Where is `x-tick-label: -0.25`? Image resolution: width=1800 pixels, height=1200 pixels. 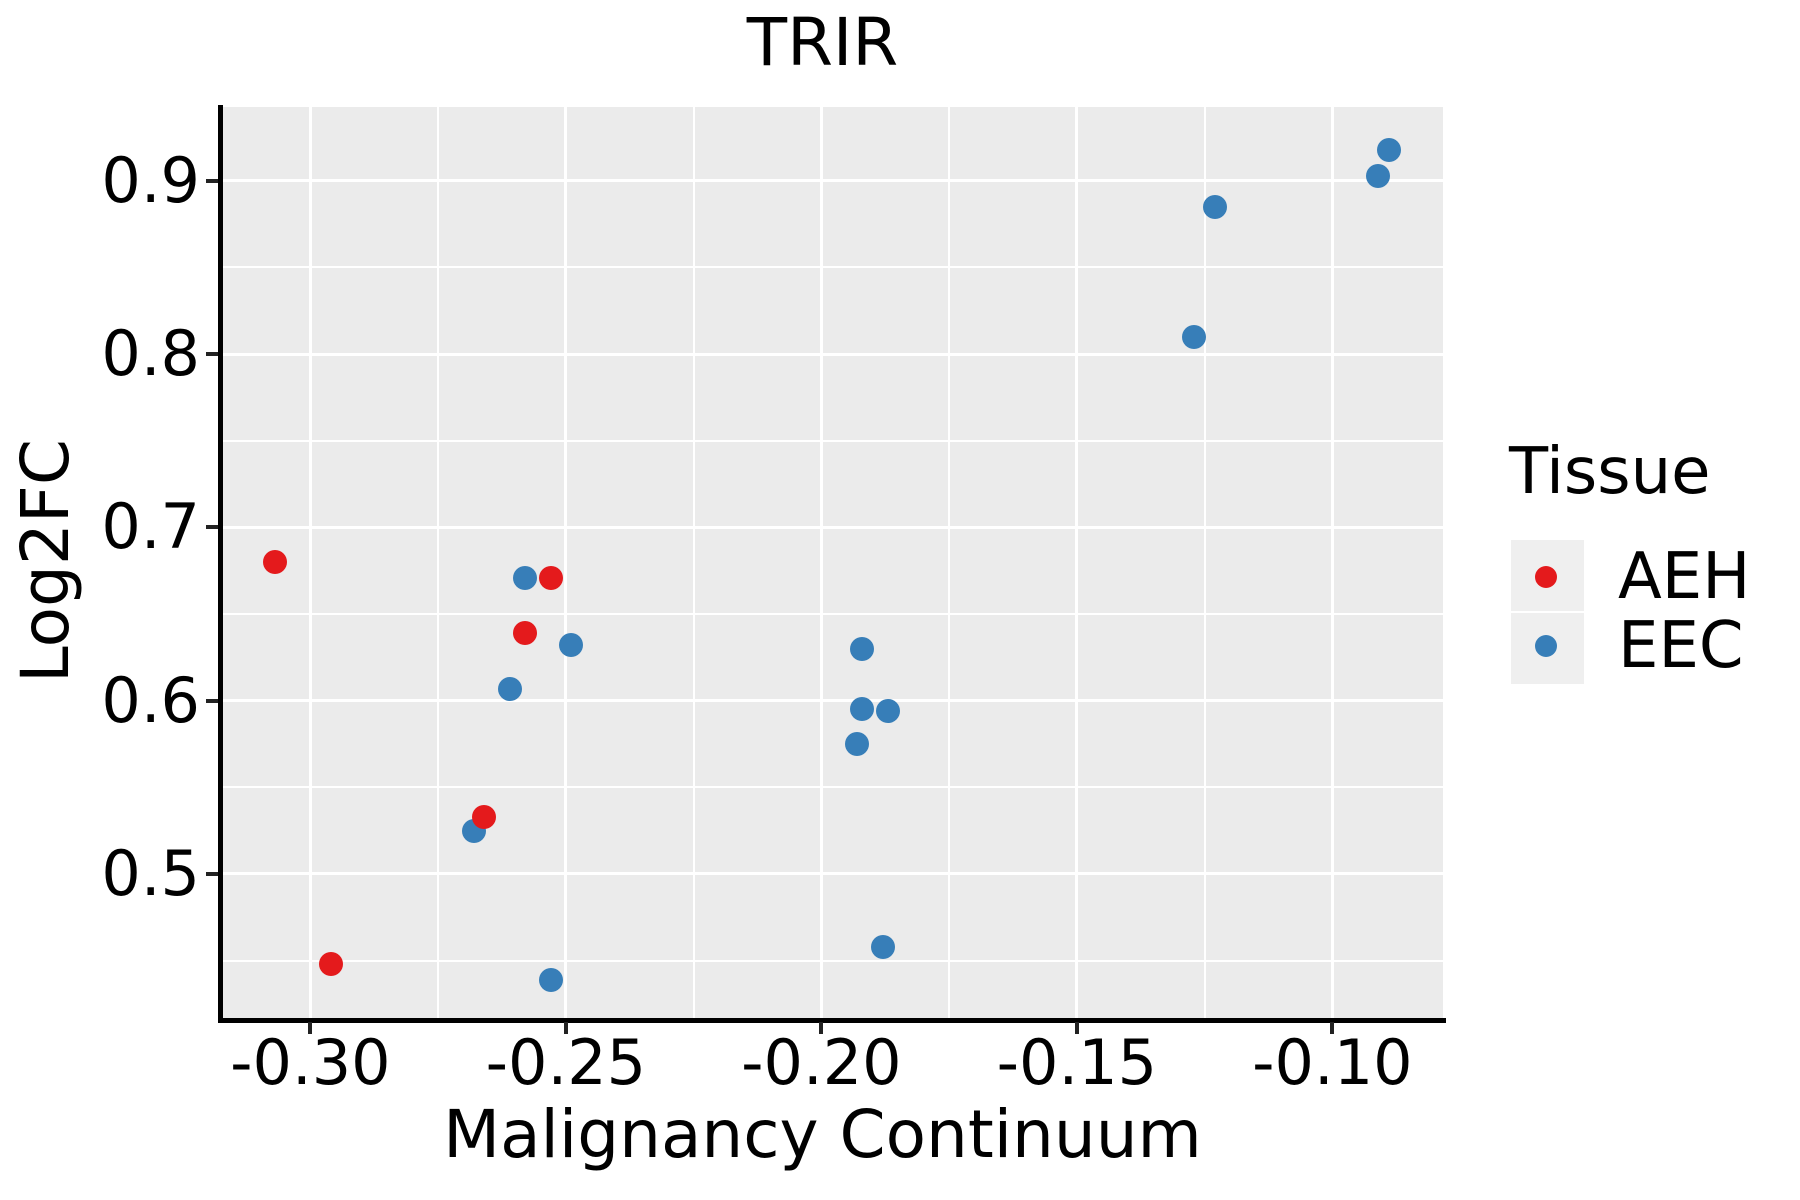 x-tick-label: -0.25 is located at coordinates (566, 1062).